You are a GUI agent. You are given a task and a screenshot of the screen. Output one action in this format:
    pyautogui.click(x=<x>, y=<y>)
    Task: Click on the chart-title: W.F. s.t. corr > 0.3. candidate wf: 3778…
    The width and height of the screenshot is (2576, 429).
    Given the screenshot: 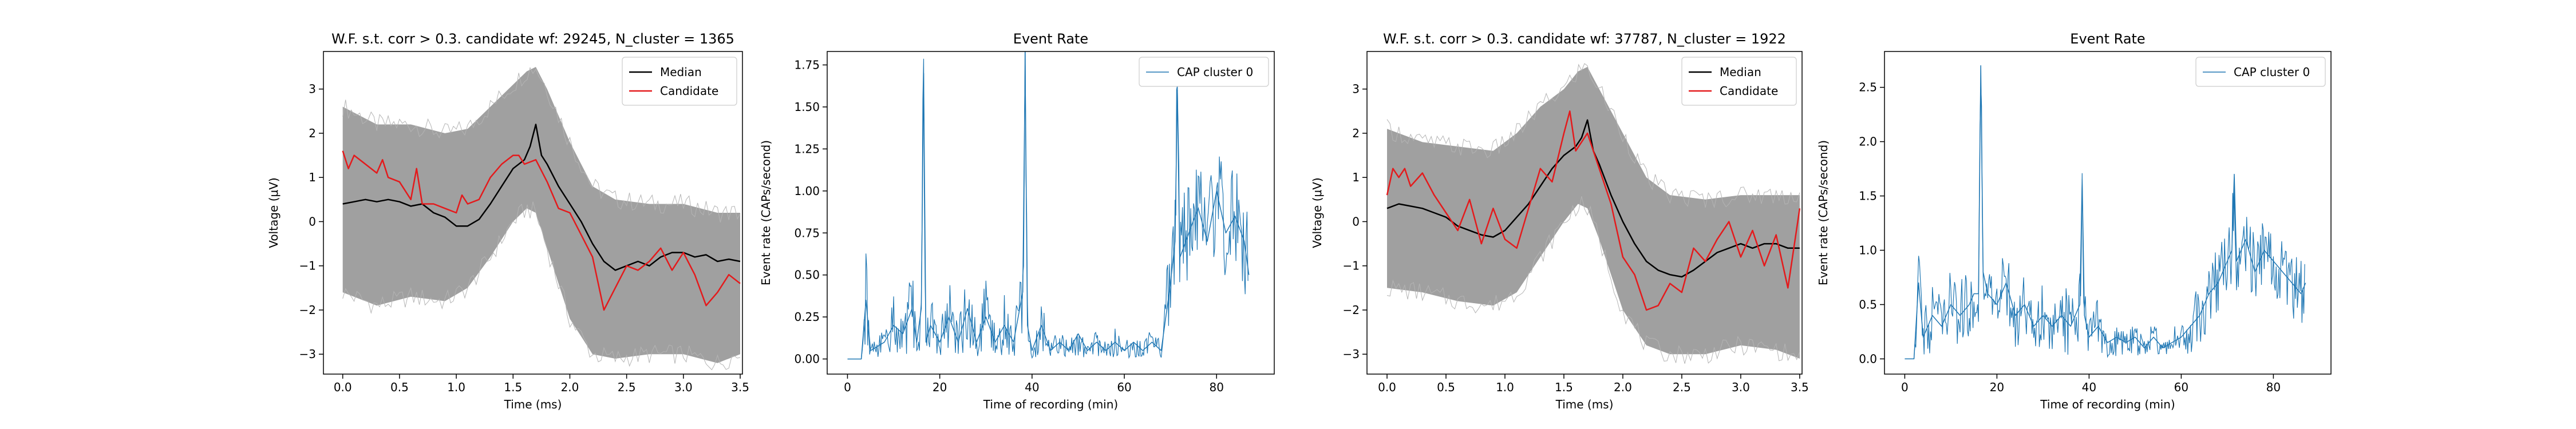 What is the action you would take?
    pyautogui.click(x=1584, y=39)
    